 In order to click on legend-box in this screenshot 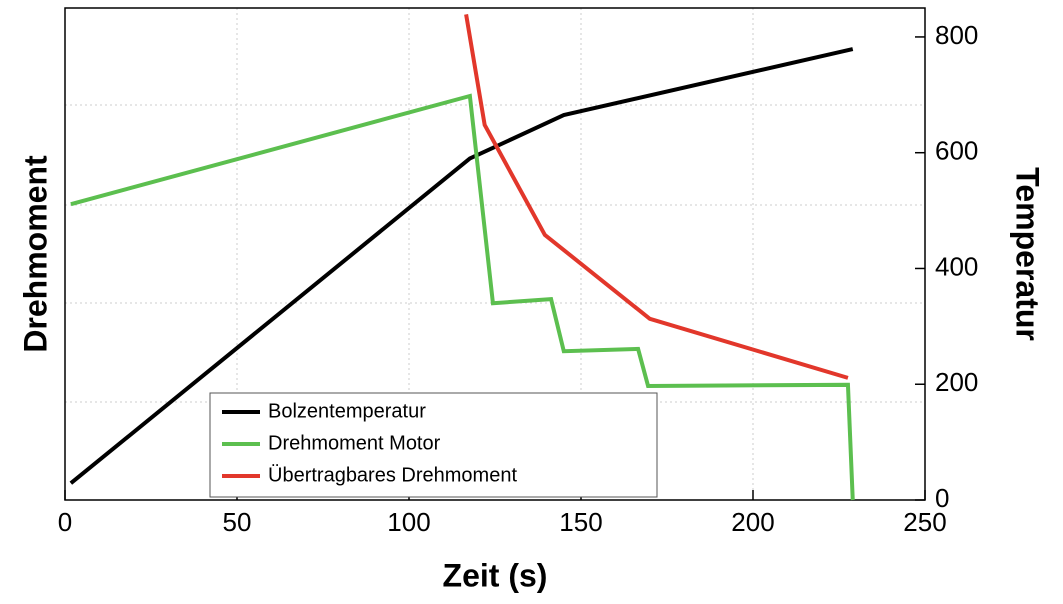, I will do `click(433, 445)`.